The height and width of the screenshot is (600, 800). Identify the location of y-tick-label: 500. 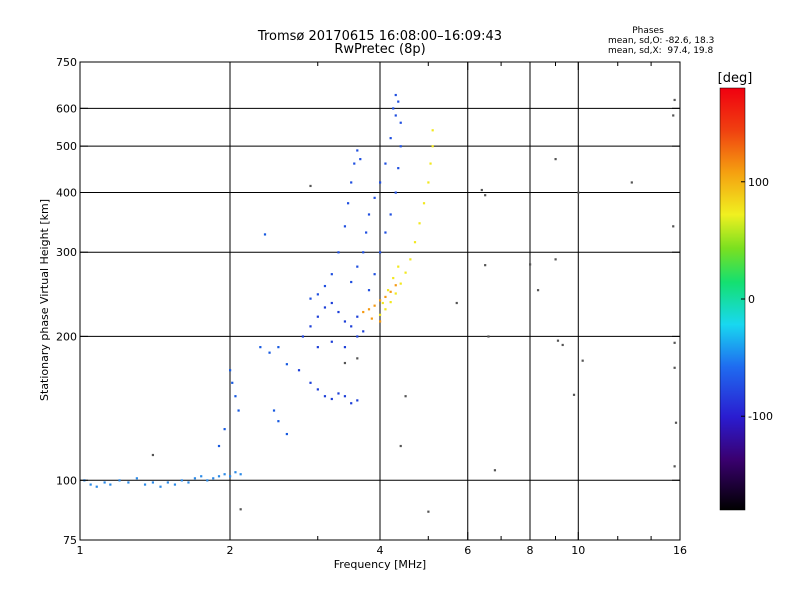
(66, 146).